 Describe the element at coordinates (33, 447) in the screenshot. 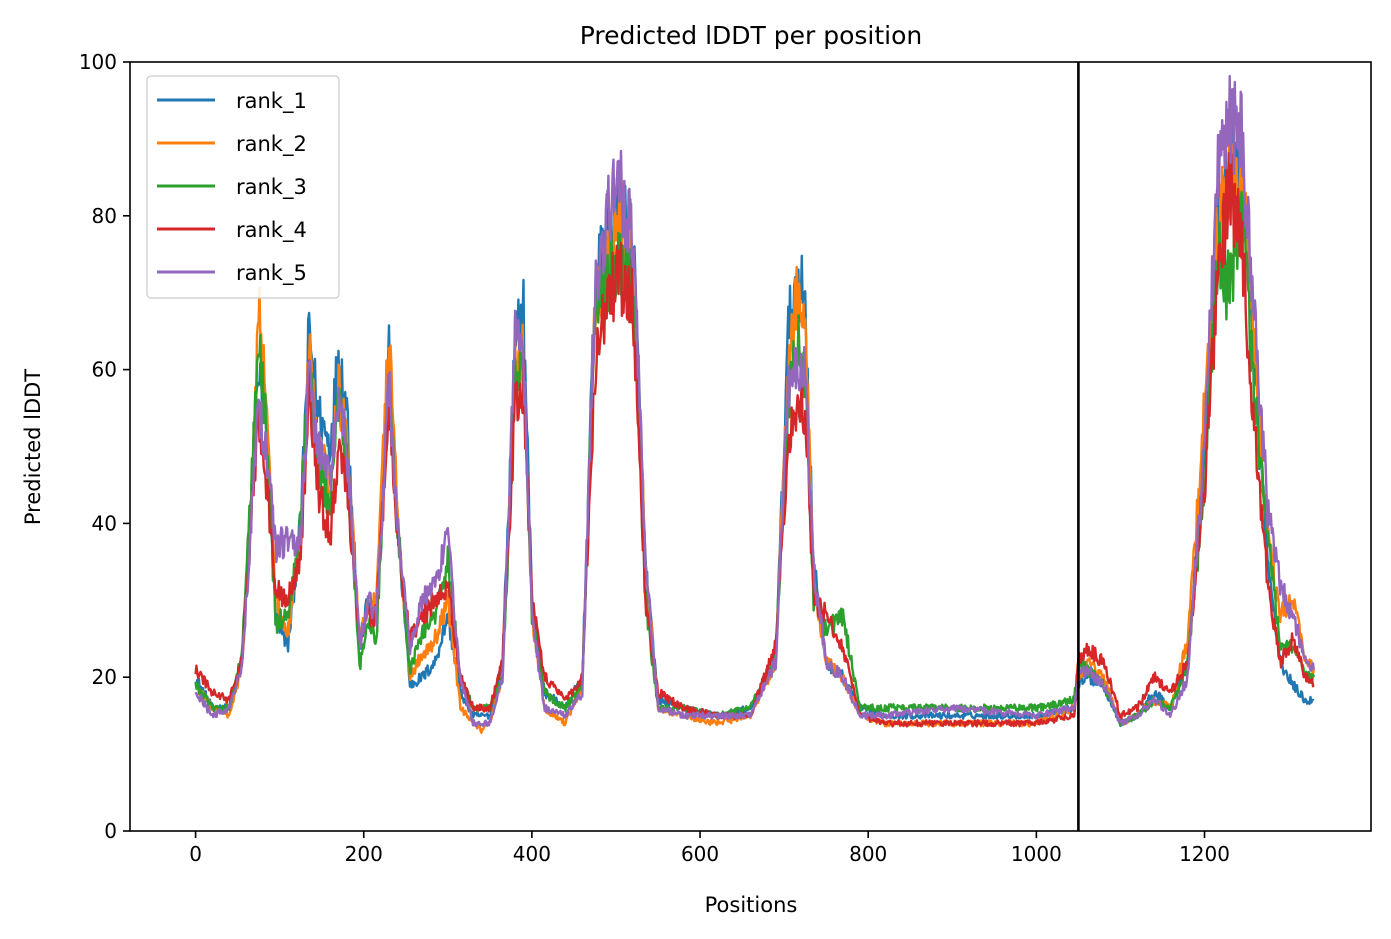

I see `y-axis-label: Predicted lDDT` at that location.